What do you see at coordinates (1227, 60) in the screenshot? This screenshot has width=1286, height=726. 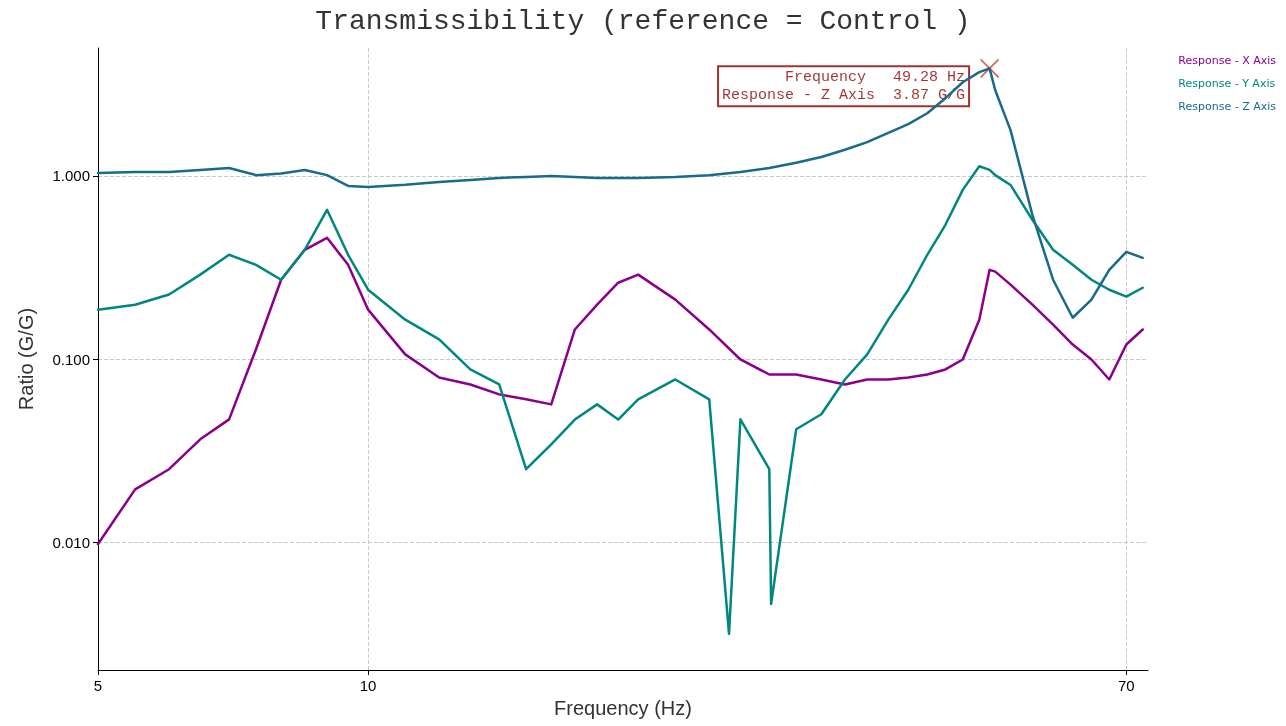 I see `text: Response - X Axis` at bounding box center [1227, 60].